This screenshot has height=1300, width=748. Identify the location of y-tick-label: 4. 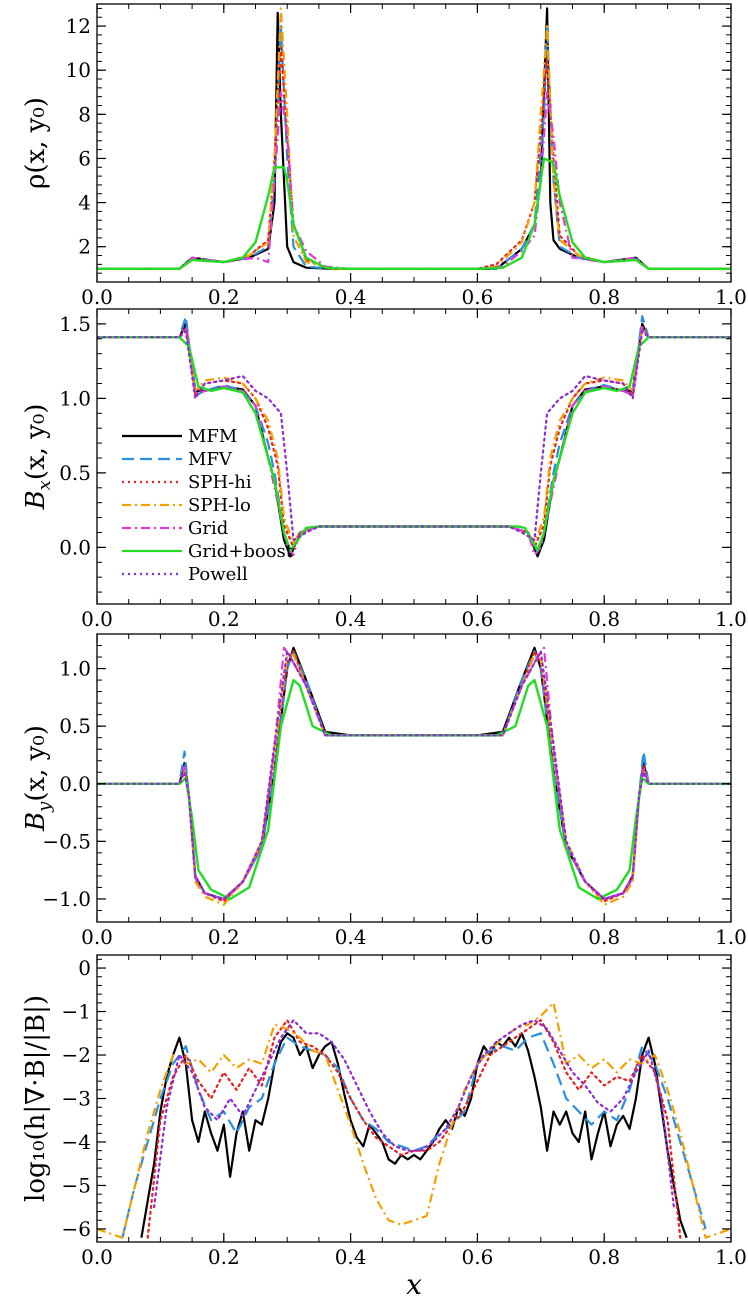
(84, 203).